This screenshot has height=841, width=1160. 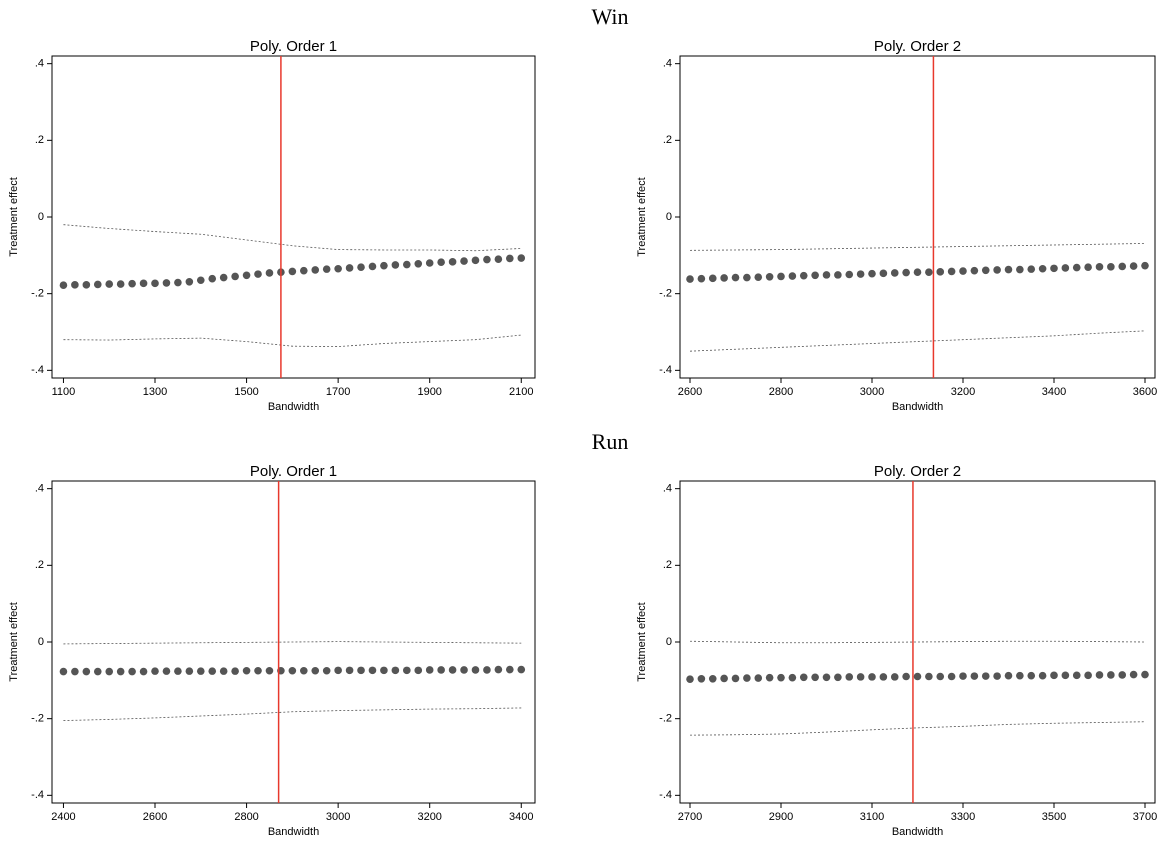 I want to click on x-tick-label: 3200, so click(x=963, y=392).